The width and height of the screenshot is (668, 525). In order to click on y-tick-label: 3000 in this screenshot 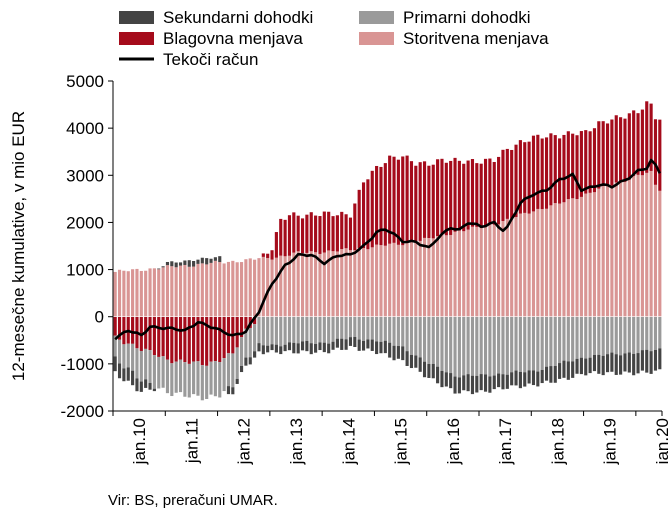, I will do `click(85, 175)`.